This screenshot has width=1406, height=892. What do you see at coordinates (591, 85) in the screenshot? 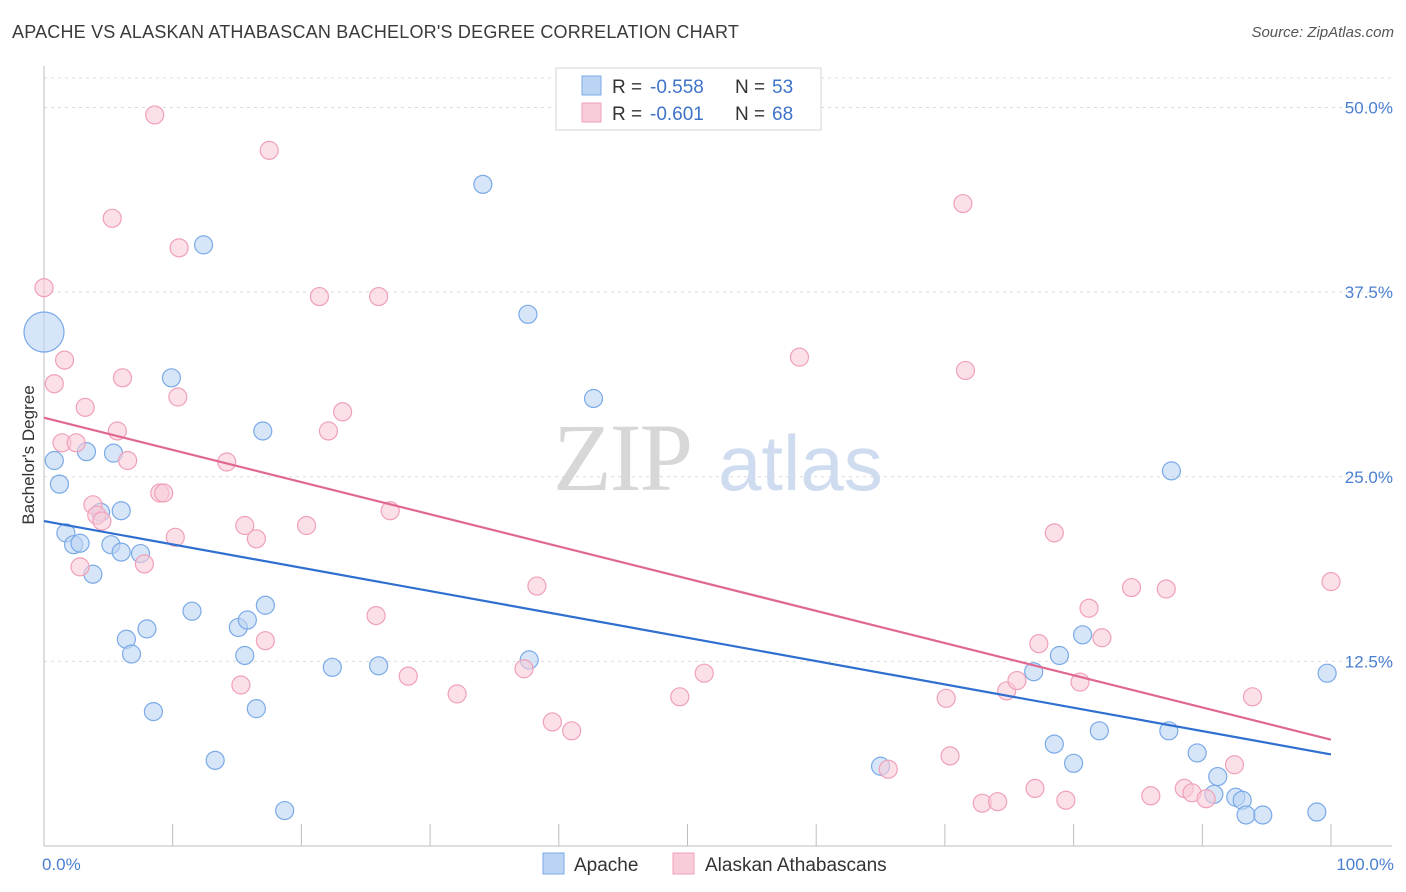
I see `apache-swatch` at bounding box center [591, 85].